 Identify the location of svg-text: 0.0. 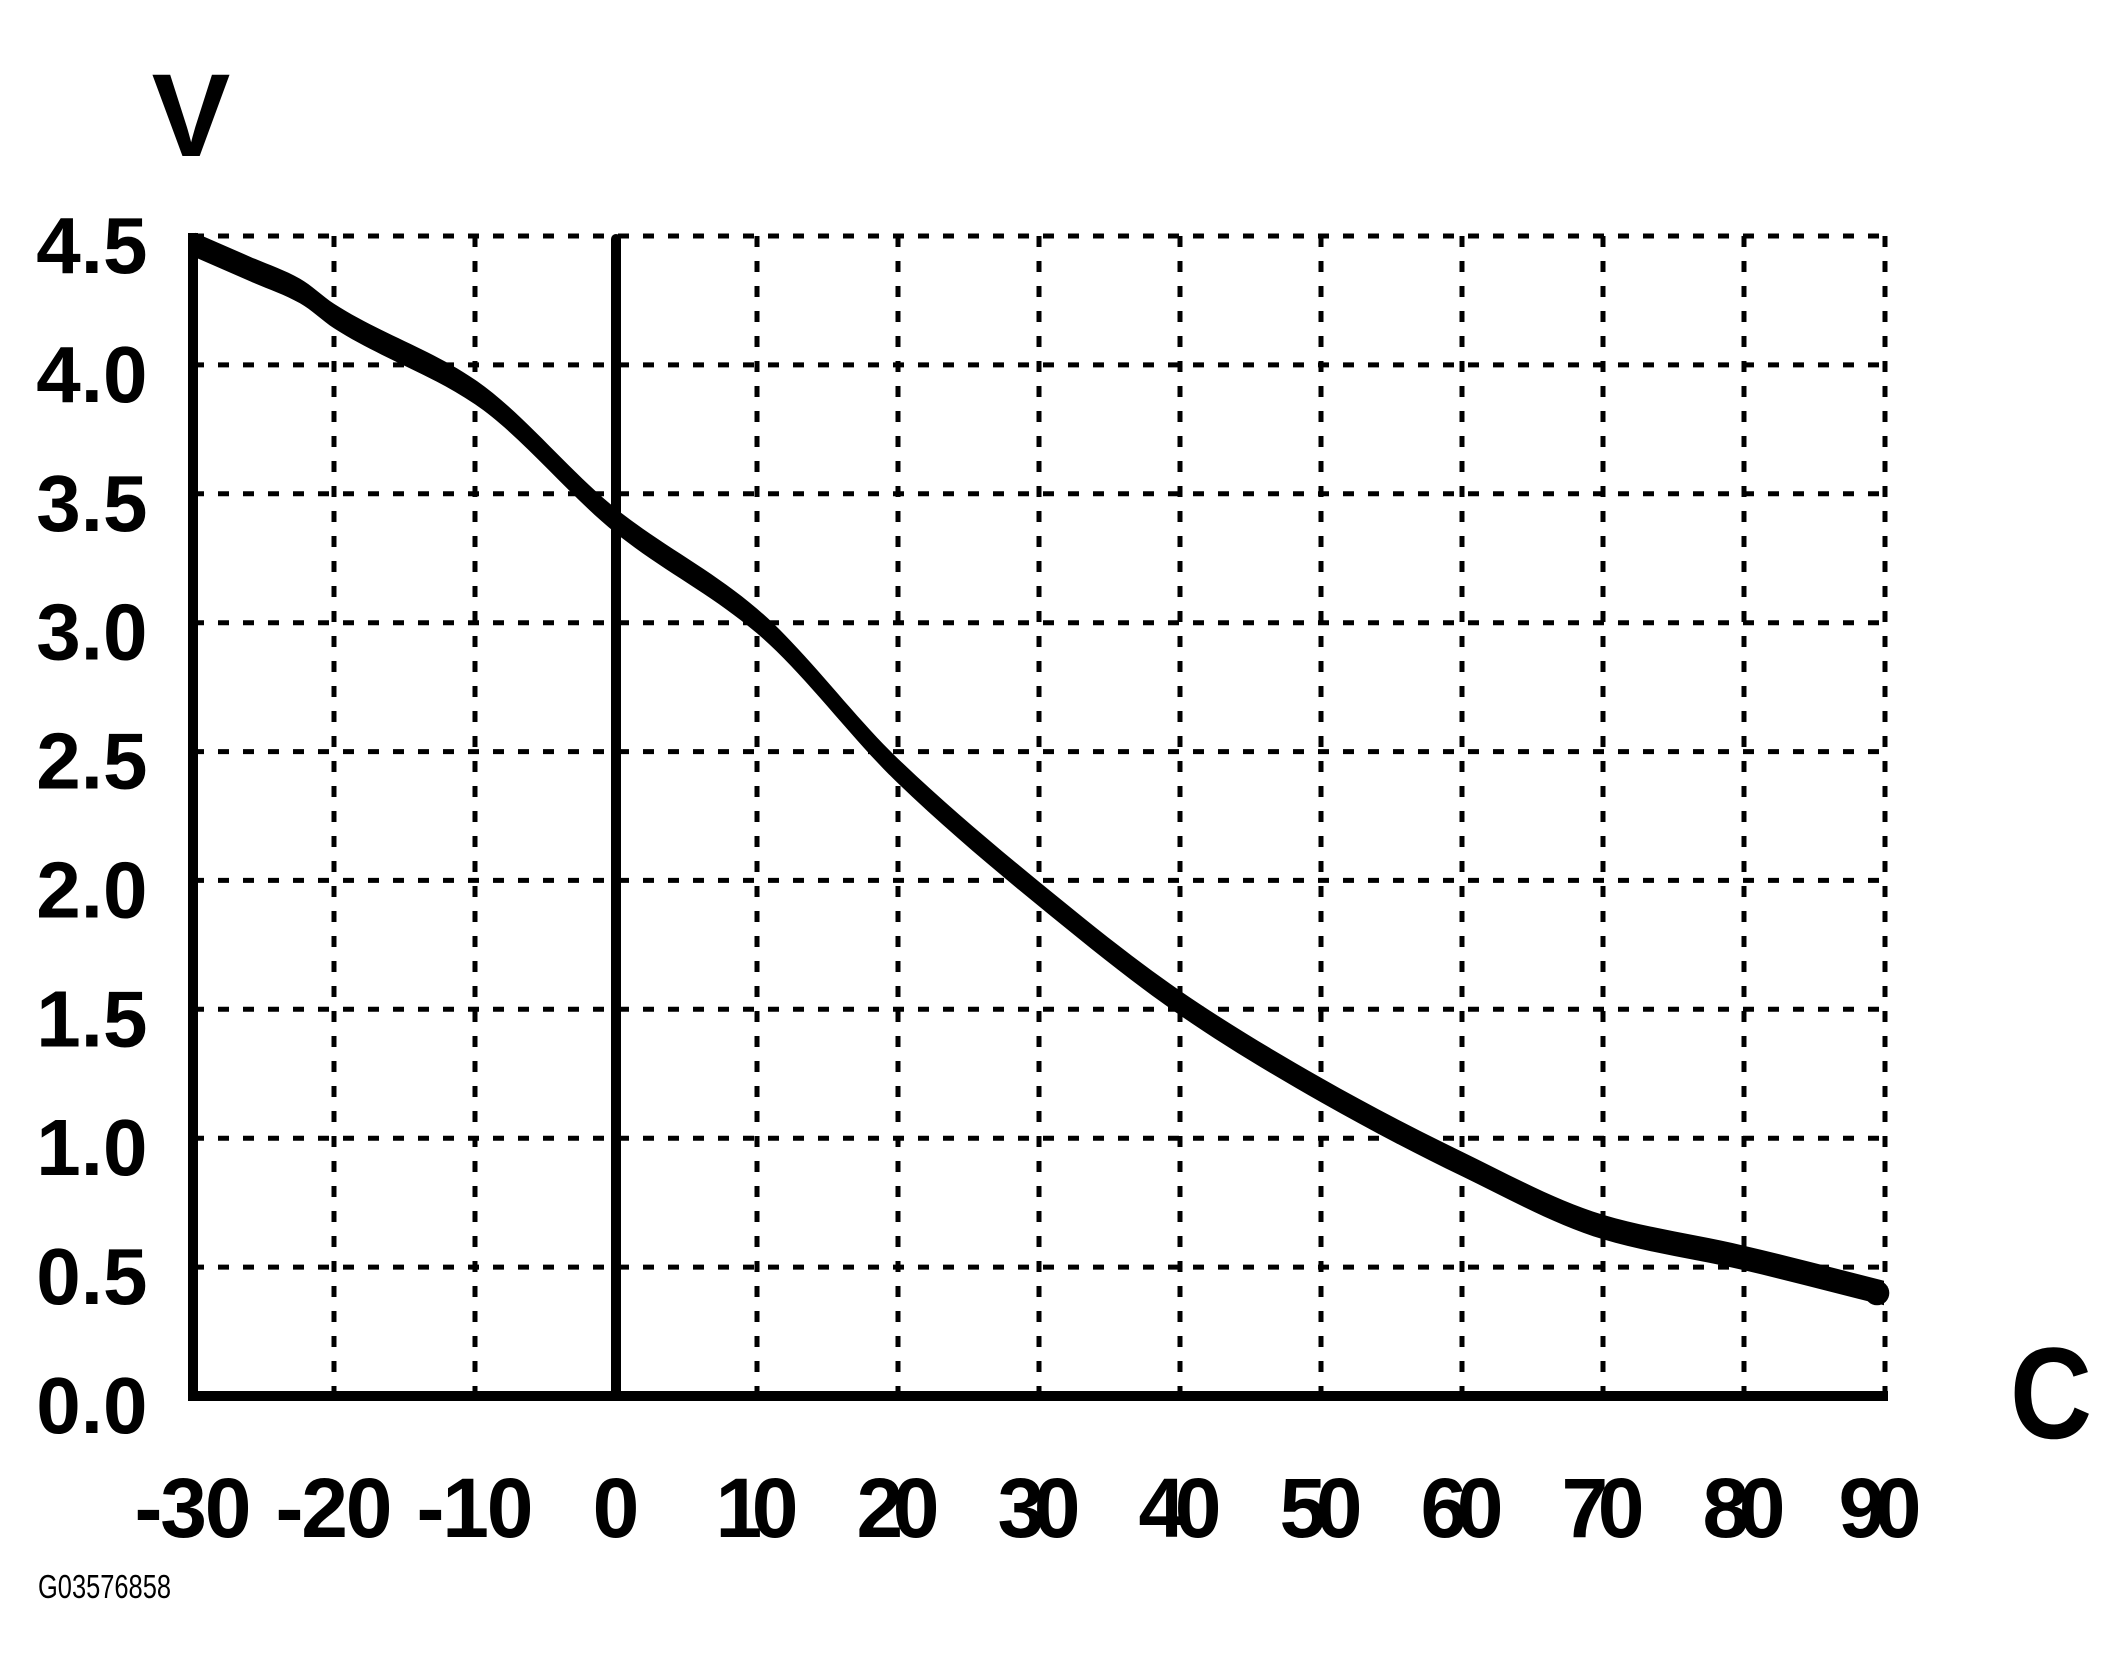
(91, 1405).